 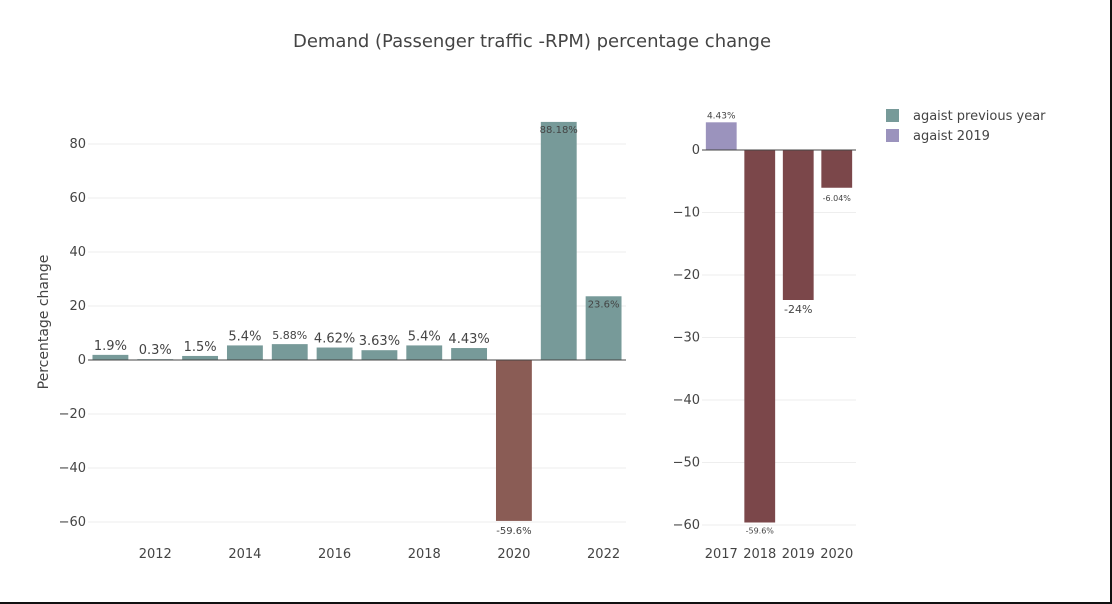 I want to click on y-axis-label: Percentage change, so click(x=44, y=322).